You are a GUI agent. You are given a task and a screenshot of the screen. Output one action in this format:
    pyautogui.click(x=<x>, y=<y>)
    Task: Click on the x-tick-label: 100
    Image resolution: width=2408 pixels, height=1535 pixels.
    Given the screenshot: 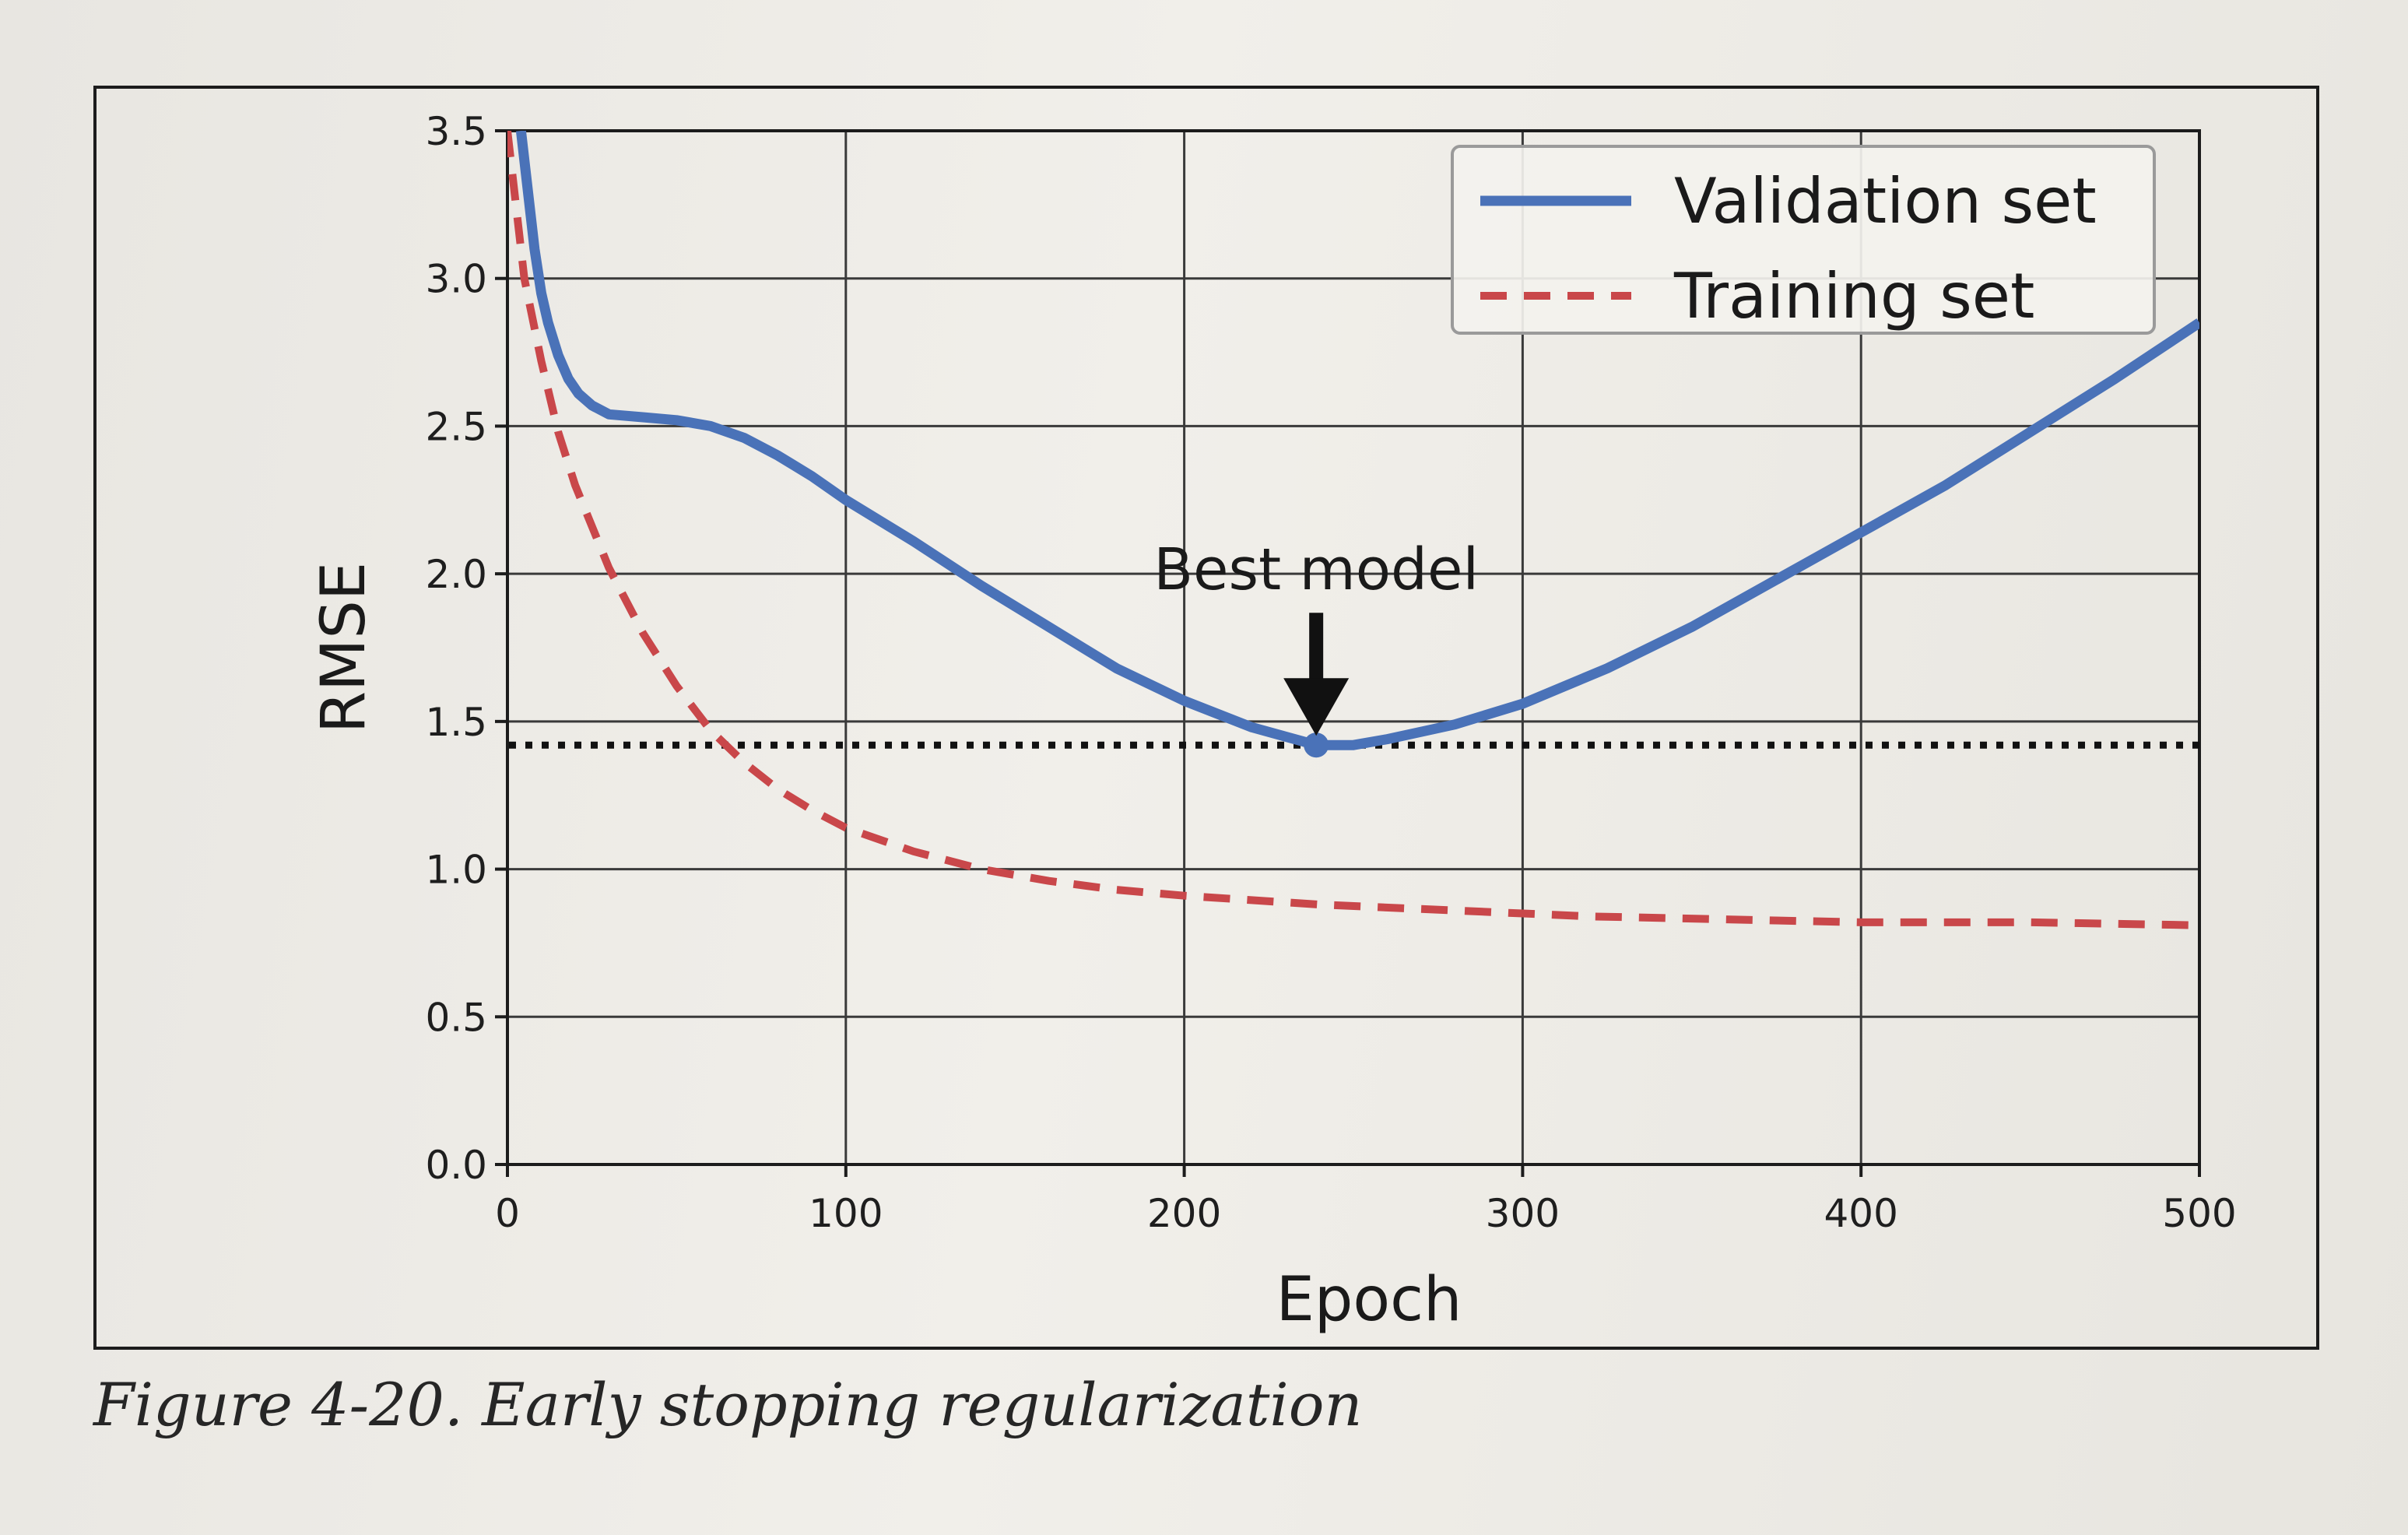 What is the action you would take?
    pyautogui.click(x=846, y=1213)
    